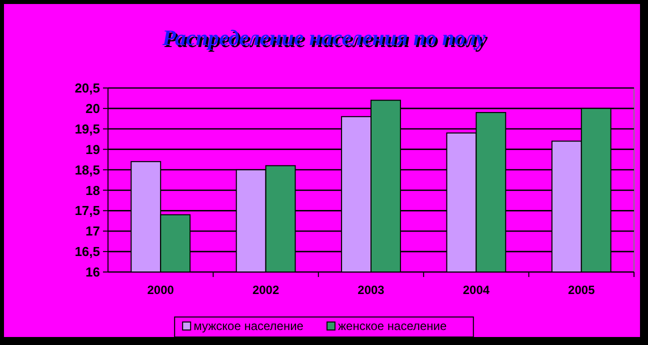 The width and height of the screenshot is (648, 345). What do you see at coordinates (87, 128) in the screenshot?
I see `y-tick-label: 19,5` at bounding box center [87, 128].